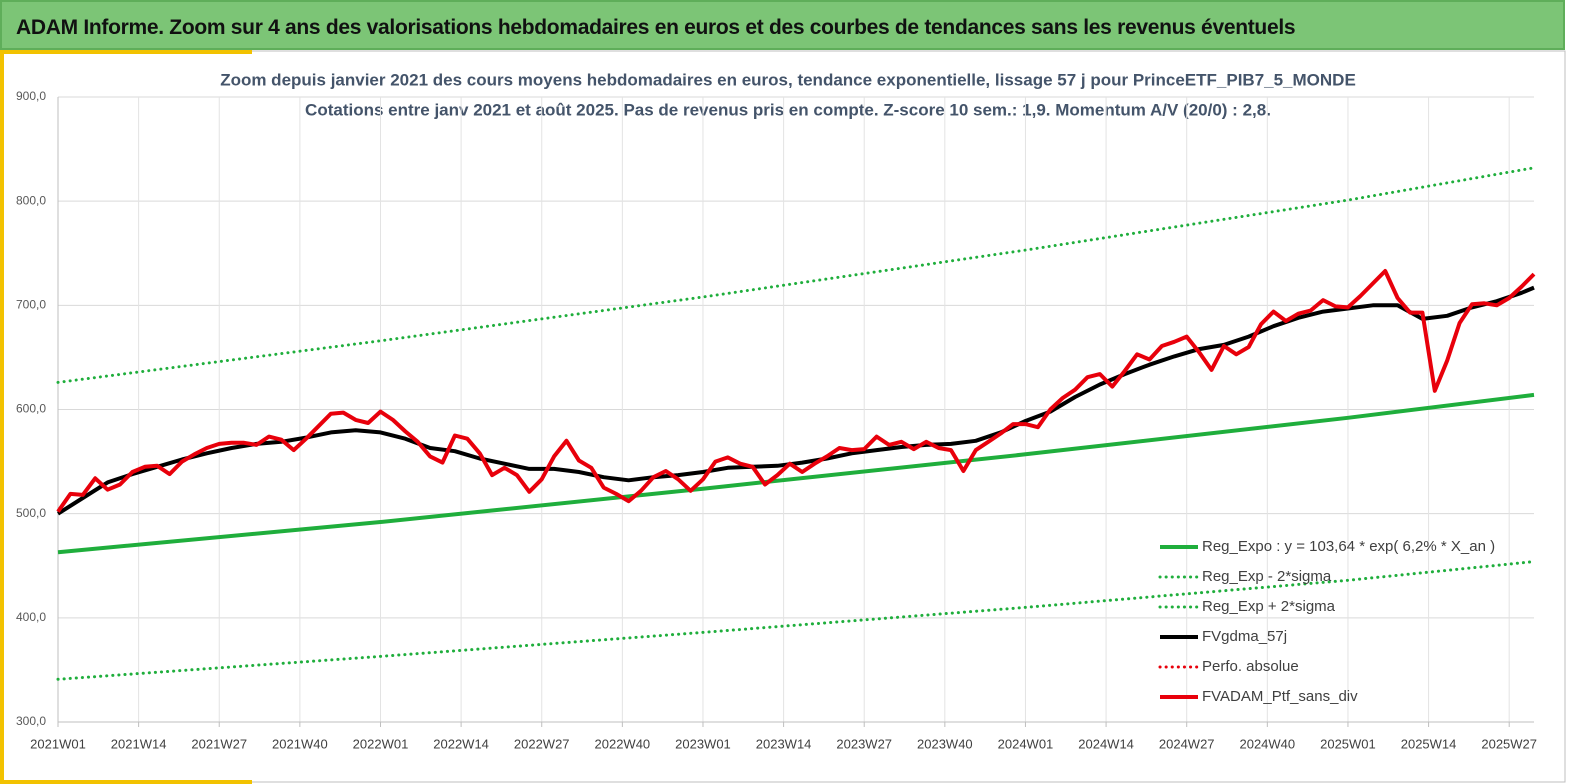 The height and width of the screenshot is (784, 1569). I want to click on x-tick-label: 2022W40, so click(623, 743).